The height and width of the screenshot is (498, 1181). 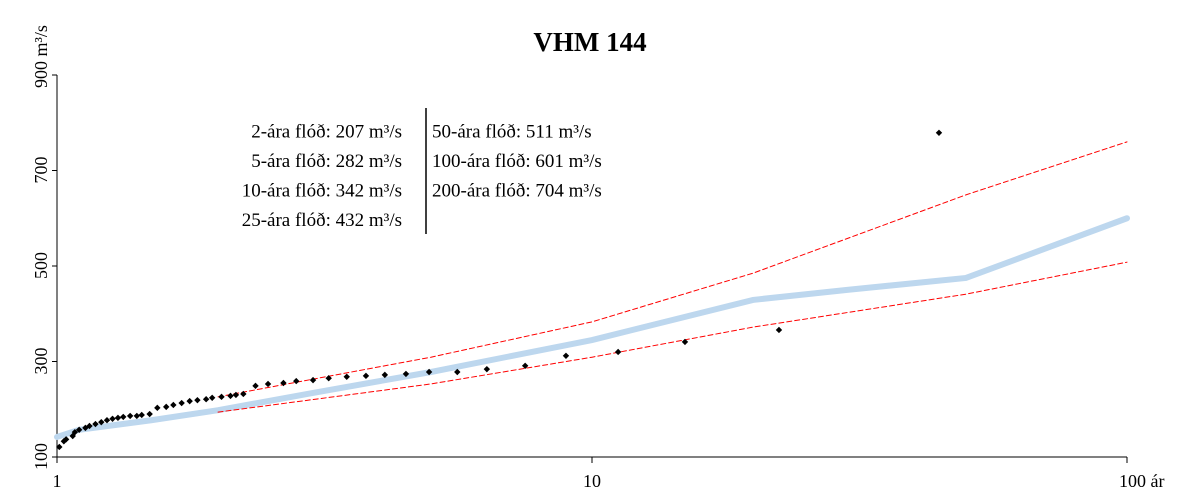 I want to click on annotation: 5-ára flóð: 282 m³/s, so click(x=326, y=161).